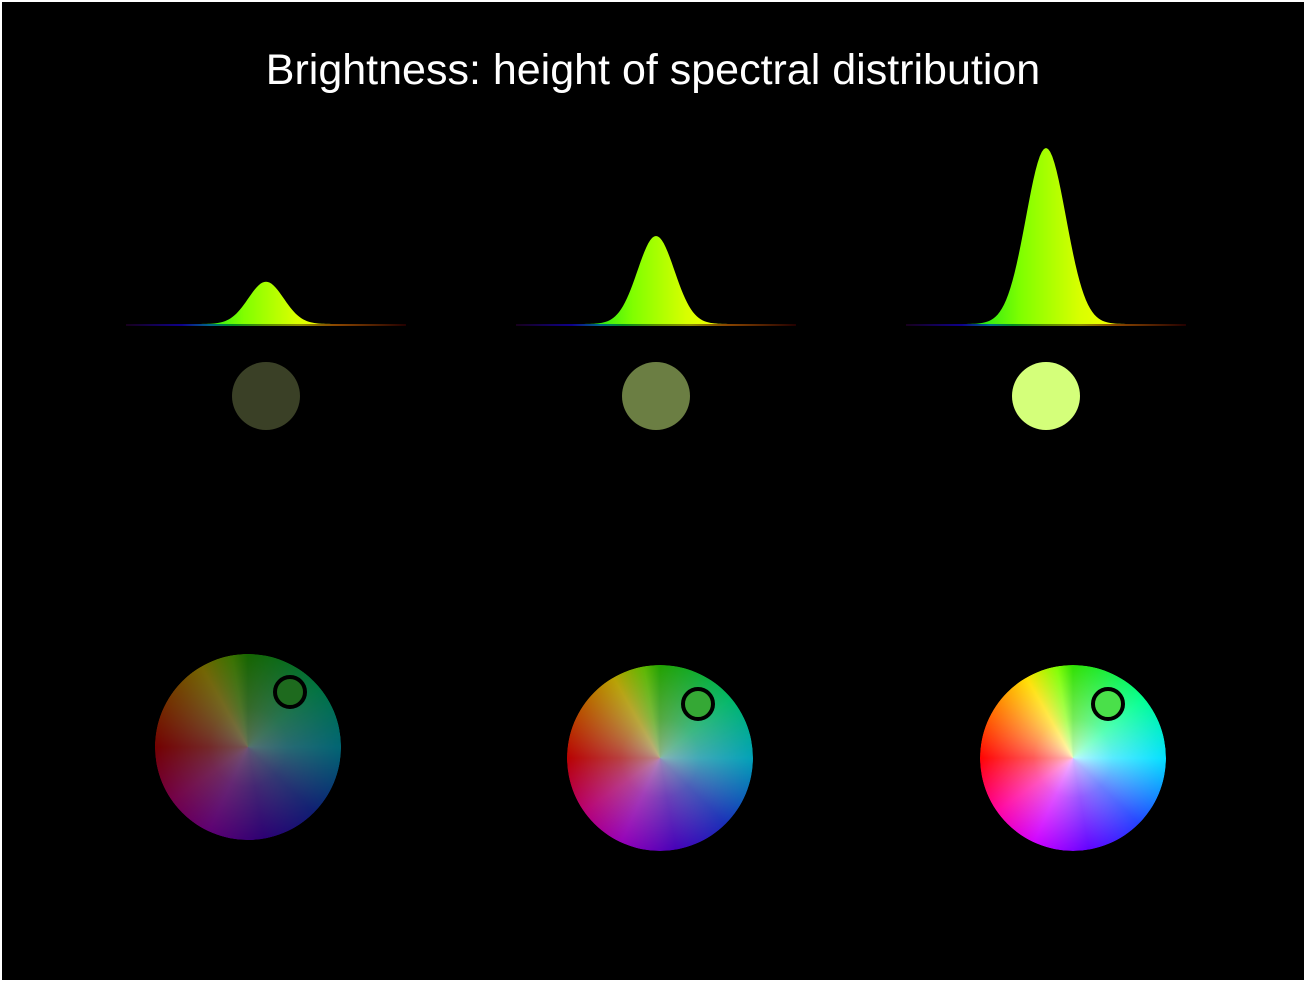 The width and height of the screenshot is (1308, 984). I want to click on swatch-layer, so click(656, 396).